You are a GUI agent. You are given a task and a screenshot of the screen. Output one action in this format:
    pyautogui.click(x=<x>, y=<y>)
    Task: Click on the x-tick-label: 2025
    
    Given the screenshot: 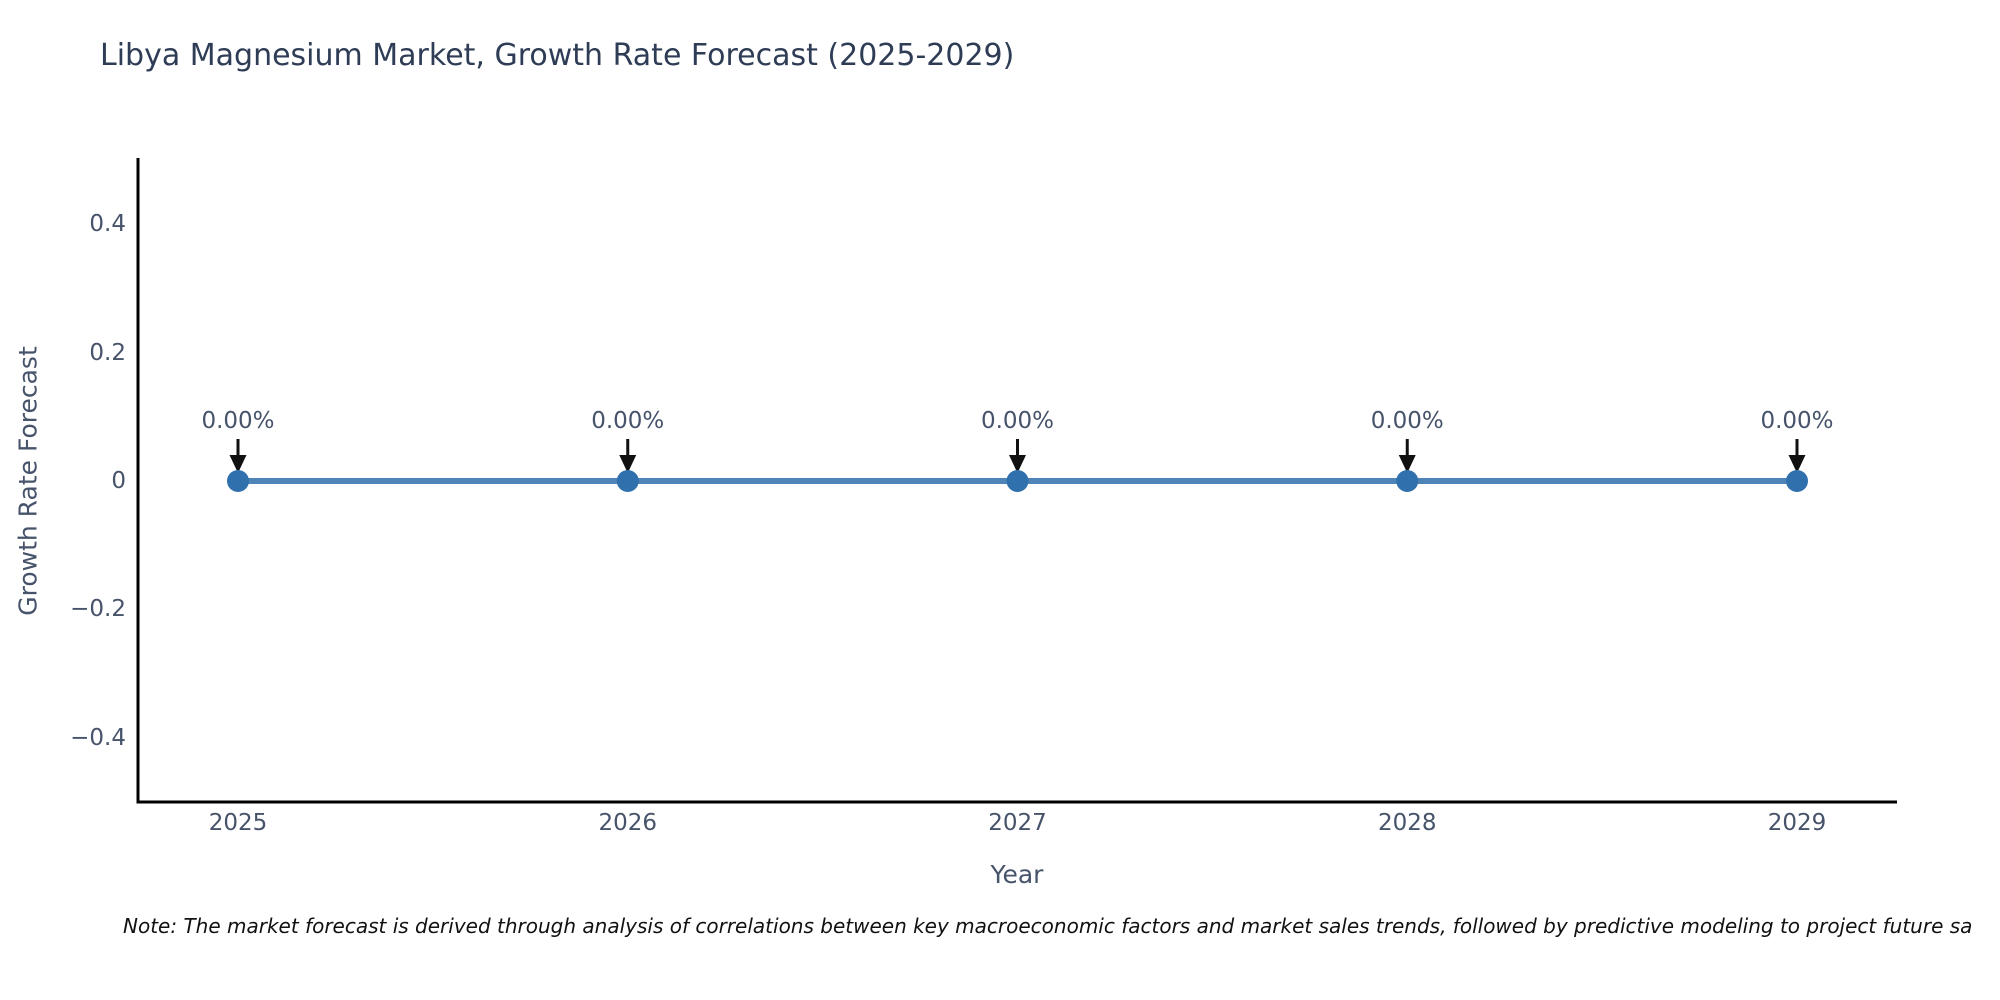 What is the action you would take?
    pyautogui.click(x=238, y=823)
    